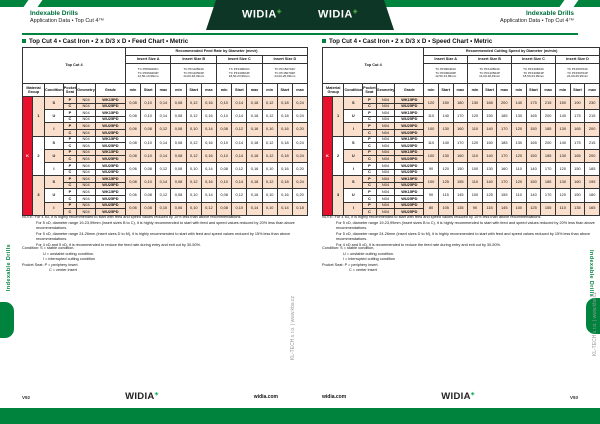  What do you see at coordinates (284, 90) in the screenshot?
I see `col-header-minmax: Start` at bounding box center [284, 90].